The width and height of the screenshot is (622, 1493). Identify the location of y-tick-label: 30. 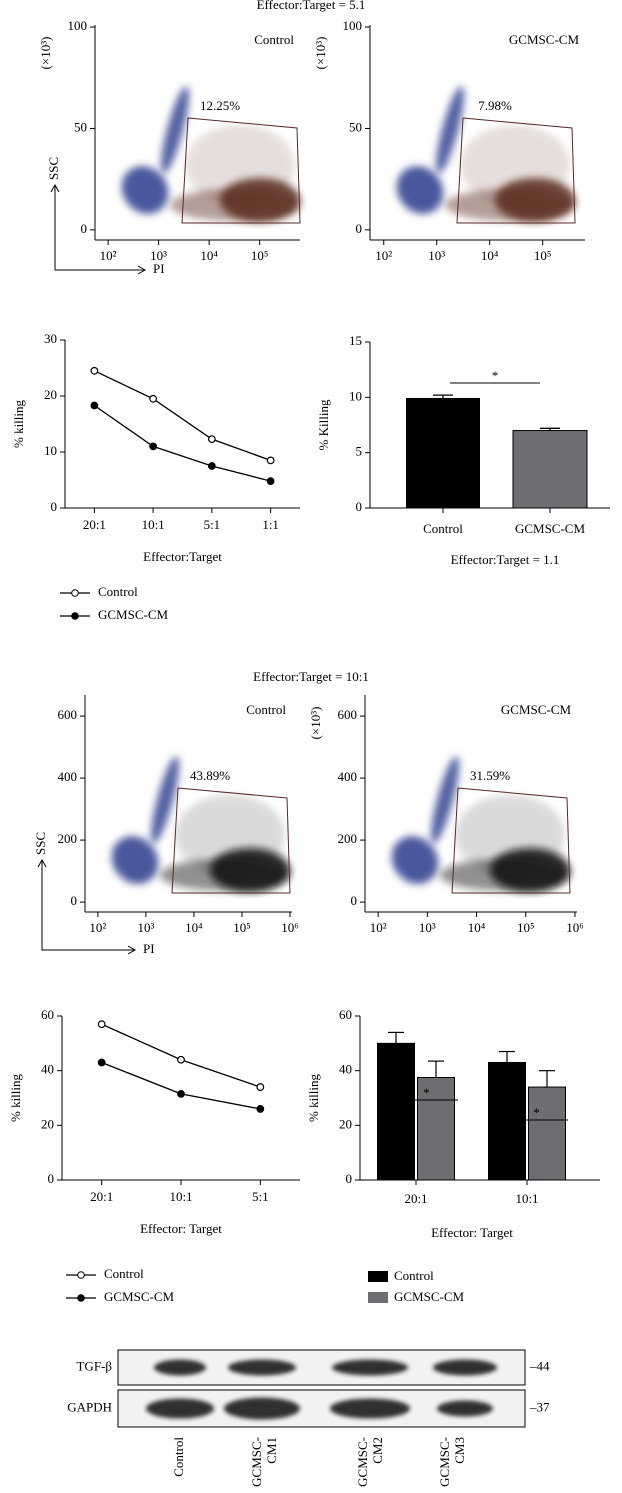
(50, 338).